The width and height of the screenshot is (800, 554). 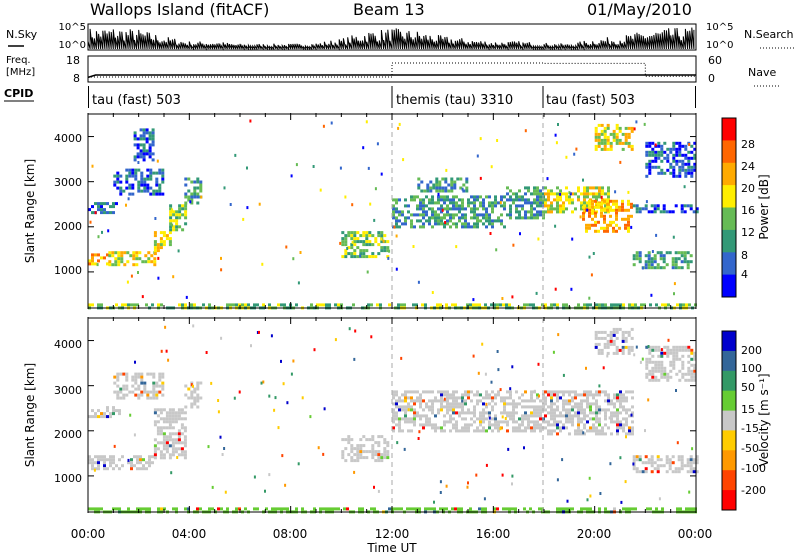 I want to click on power-colorbar-label: Power [dB], so click(x=764, y=206).